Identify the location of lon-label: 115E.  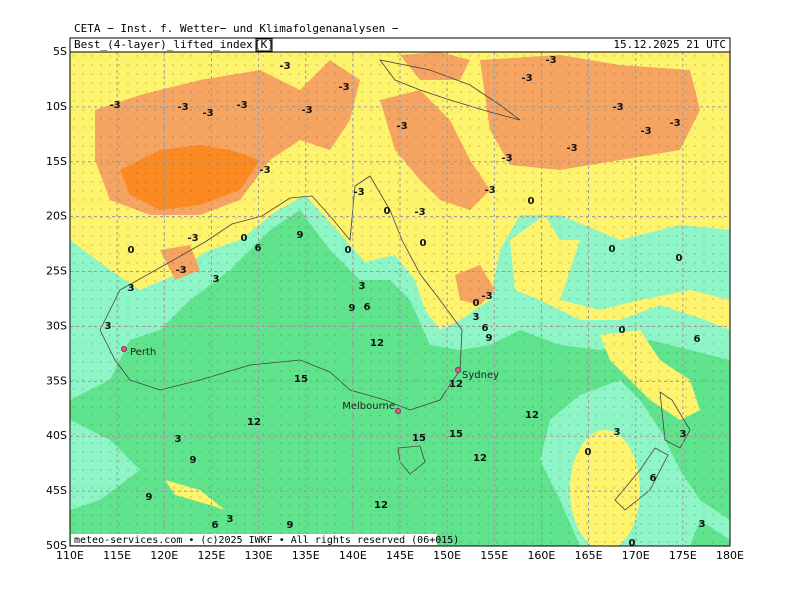
(117, 555).